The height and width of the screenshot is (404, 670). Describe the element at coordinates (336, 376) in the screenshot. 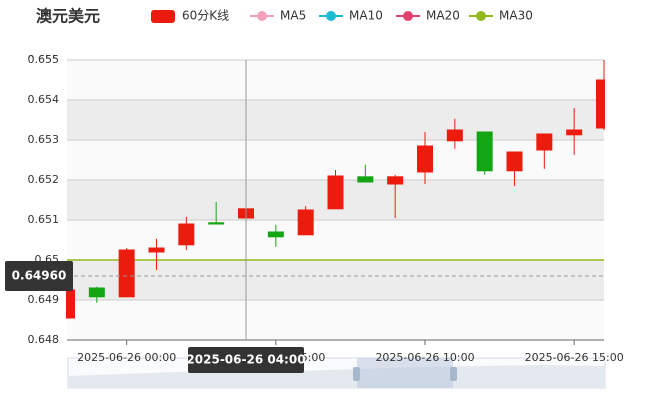

I see `zoom-preview` at that location.